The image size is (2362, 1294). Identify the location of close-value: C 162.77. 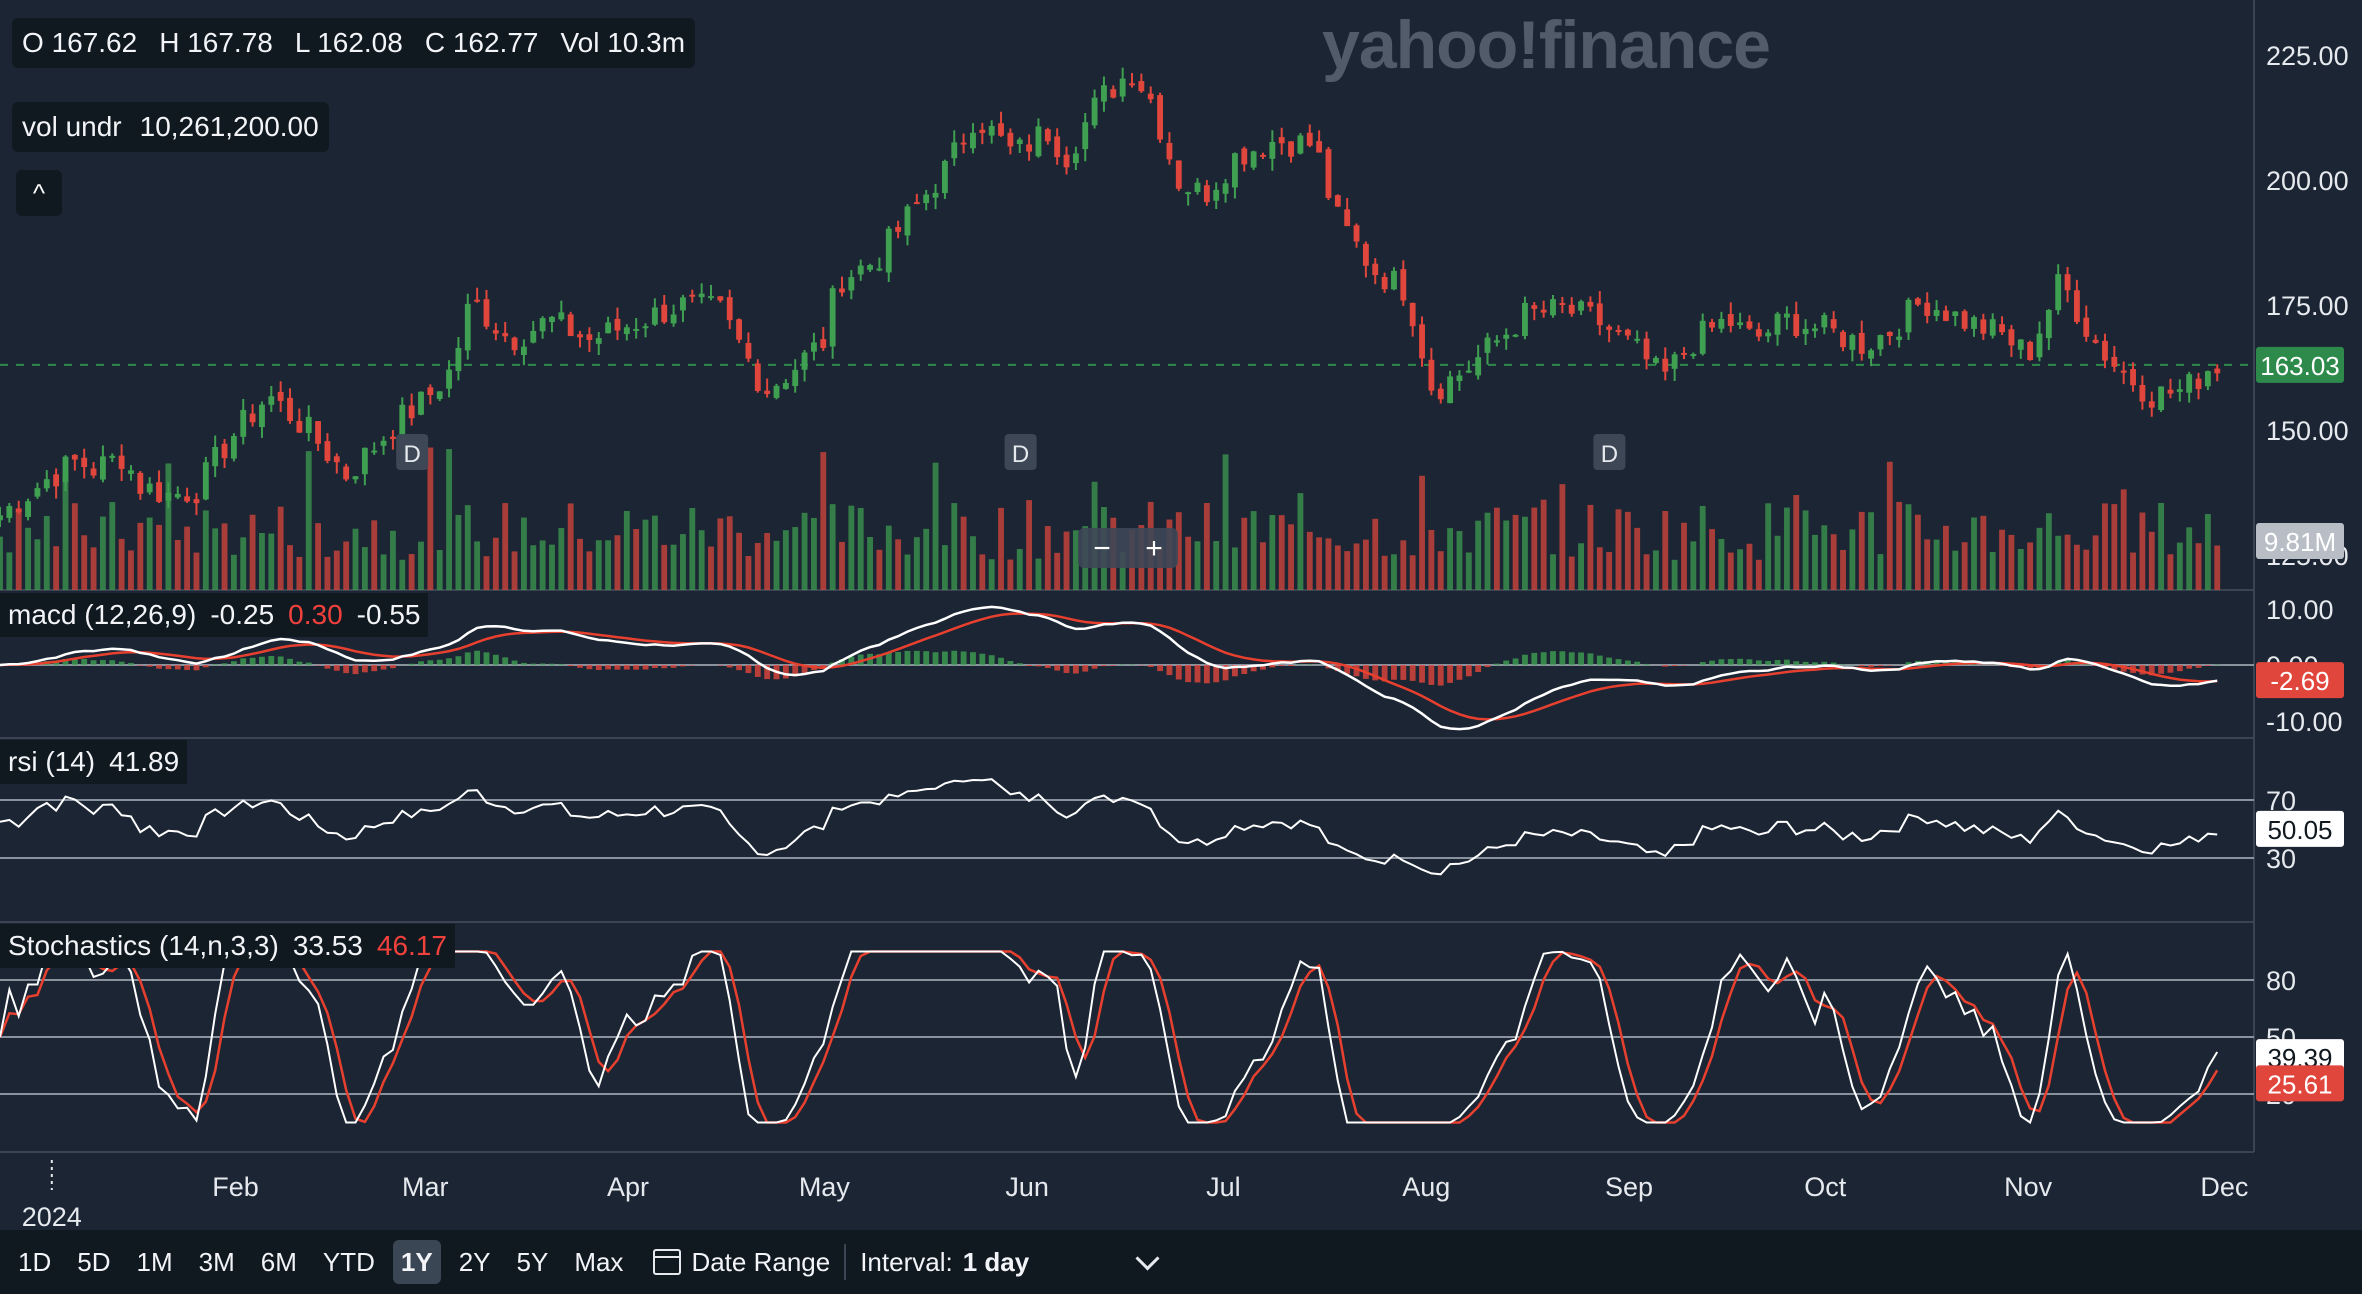
(481, 42).